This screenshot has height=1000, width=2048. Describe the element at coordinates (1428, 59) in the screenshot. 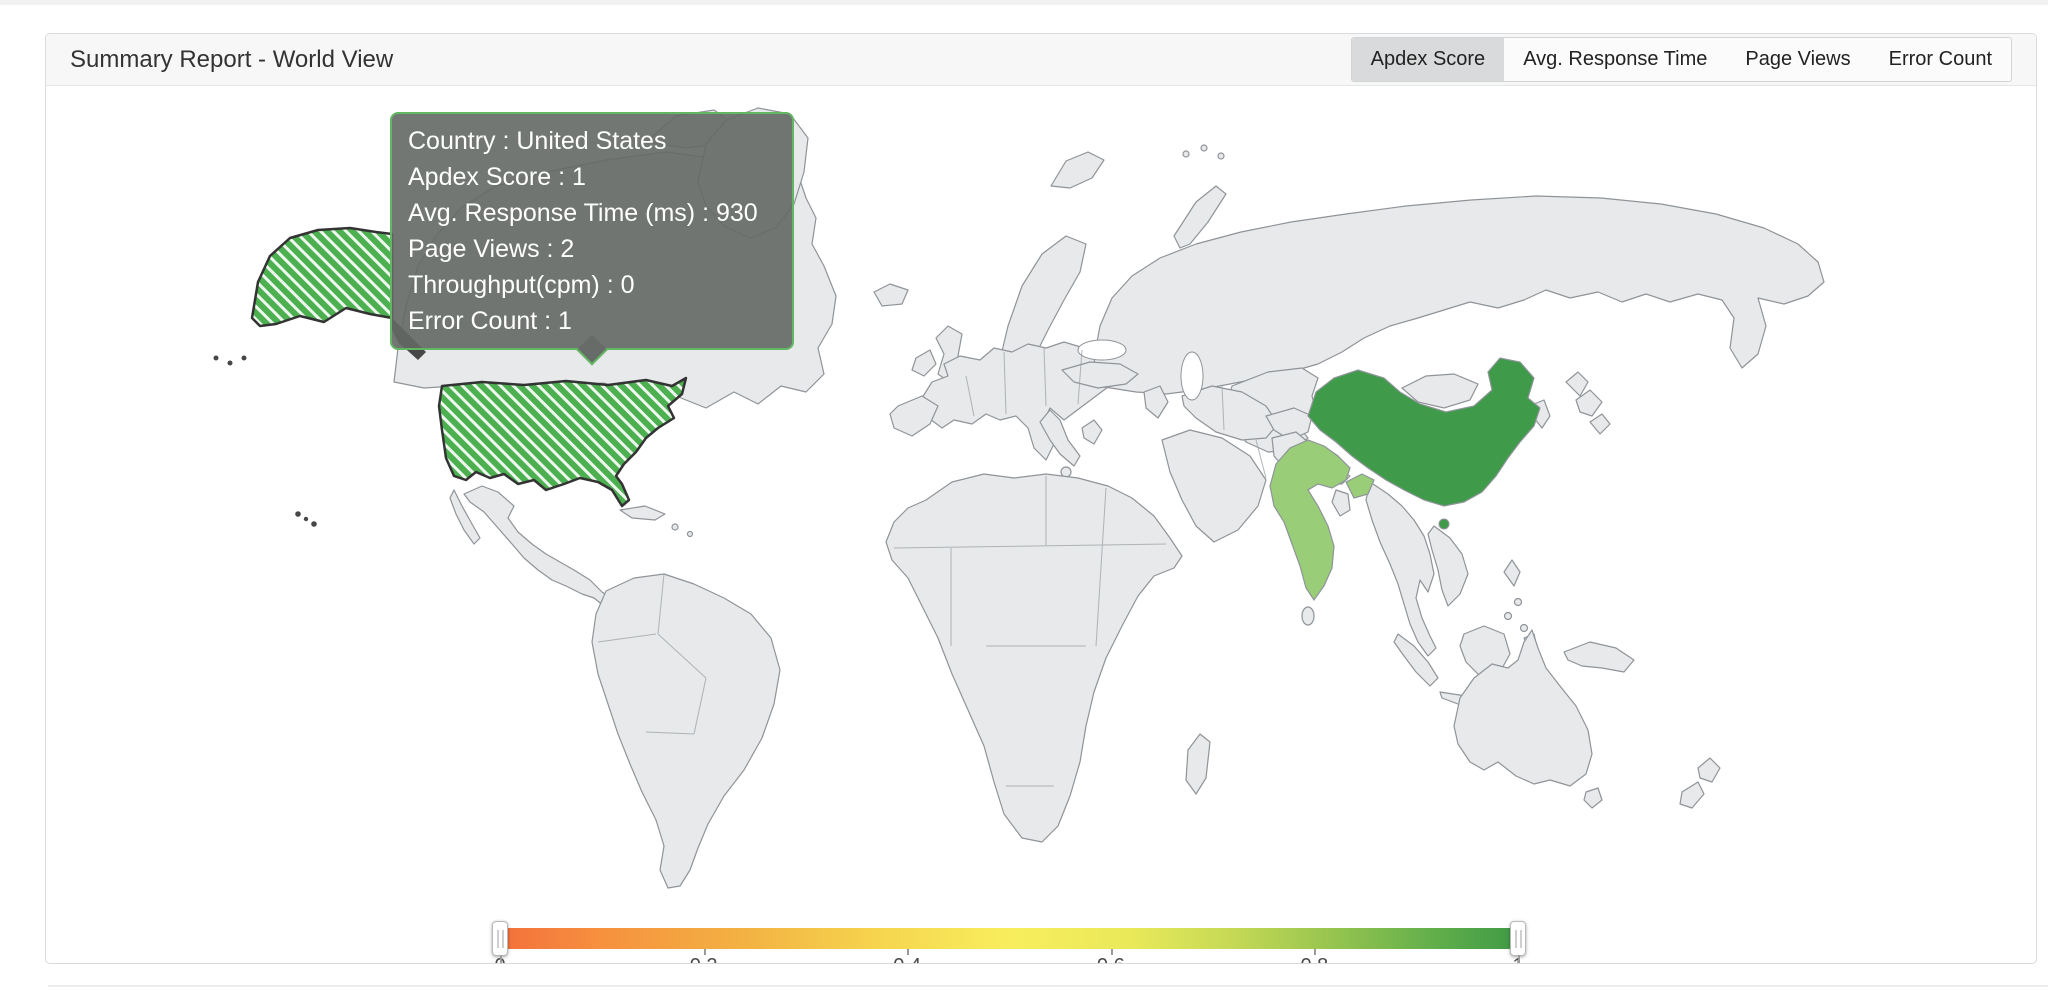

I see `tab-apdex-score: Apdex Score` at that location.